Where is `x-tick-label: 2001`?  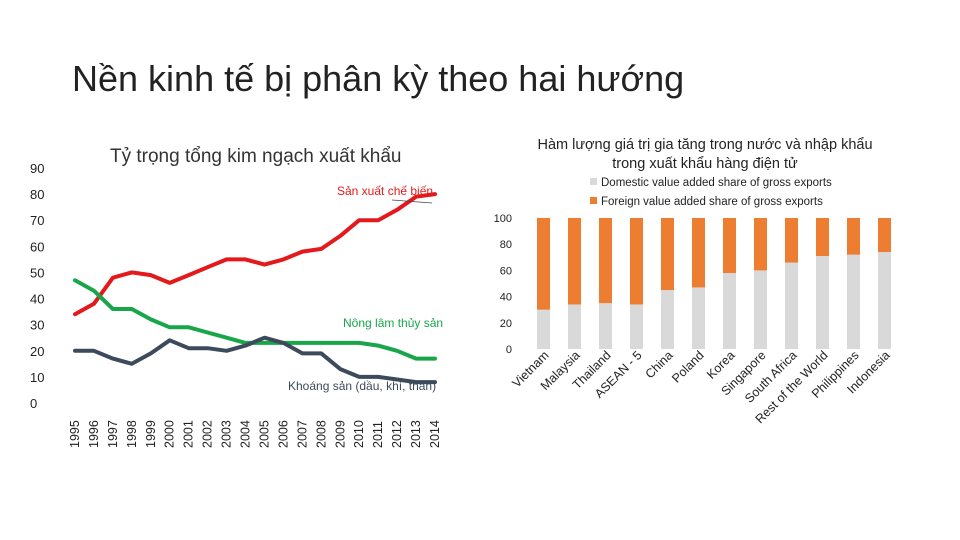 x-tick-label: 2001 is located at coordinates (189, 434).